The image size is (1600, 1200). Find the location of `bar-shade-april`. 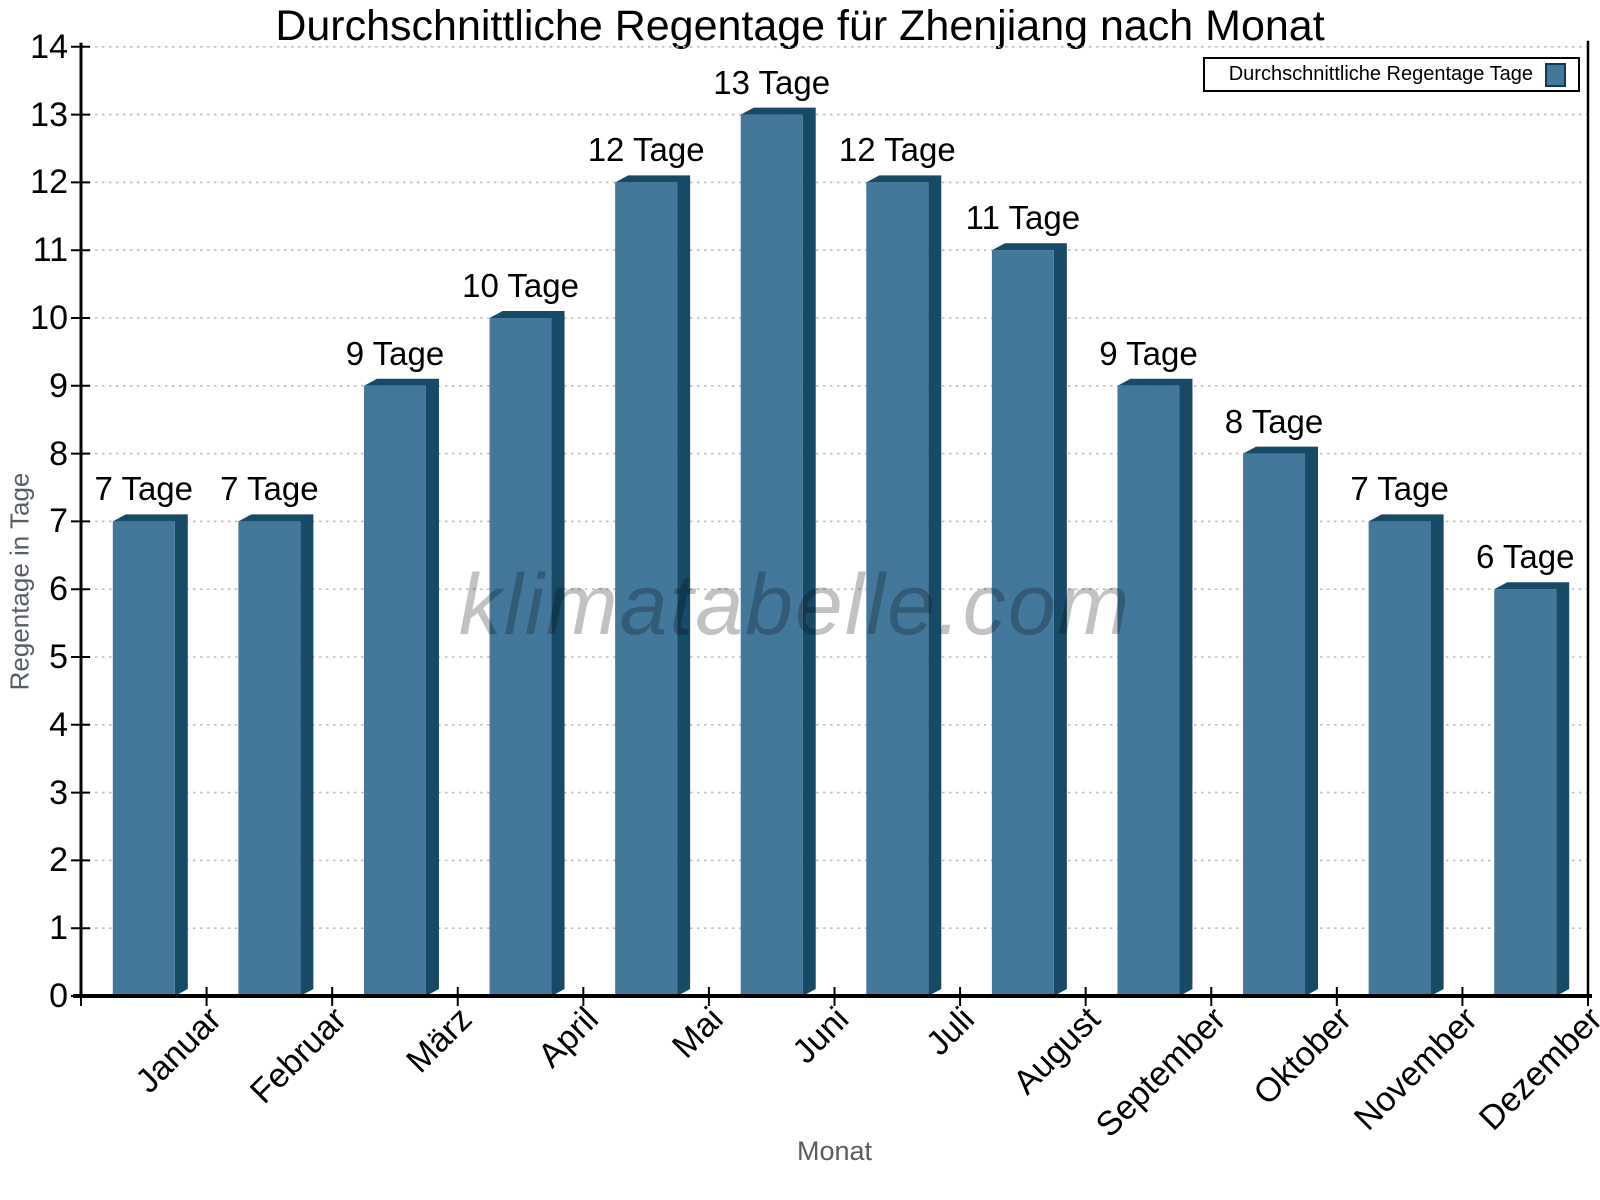

bar-shade-april is located at coordinates (527, 653).